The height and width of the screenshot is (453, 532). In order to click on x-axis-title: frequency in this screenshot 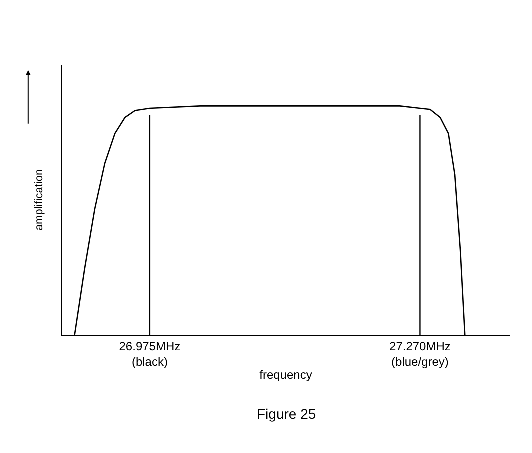, I will do `click(286, 375)`.